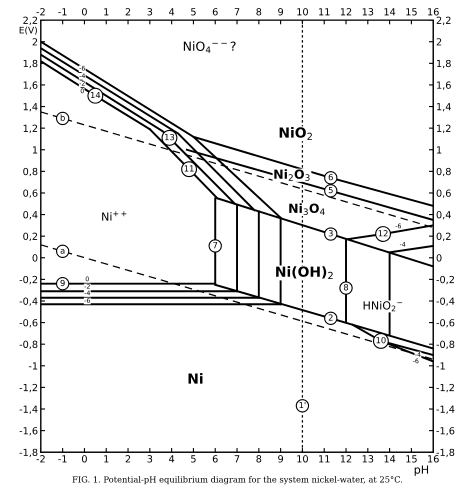 This screenshot has height=491, width=475. What do you see at coordinates (440, 366) in the screenshot?
I see `y2-tick-label: -1` at bounding box center [440, 366].